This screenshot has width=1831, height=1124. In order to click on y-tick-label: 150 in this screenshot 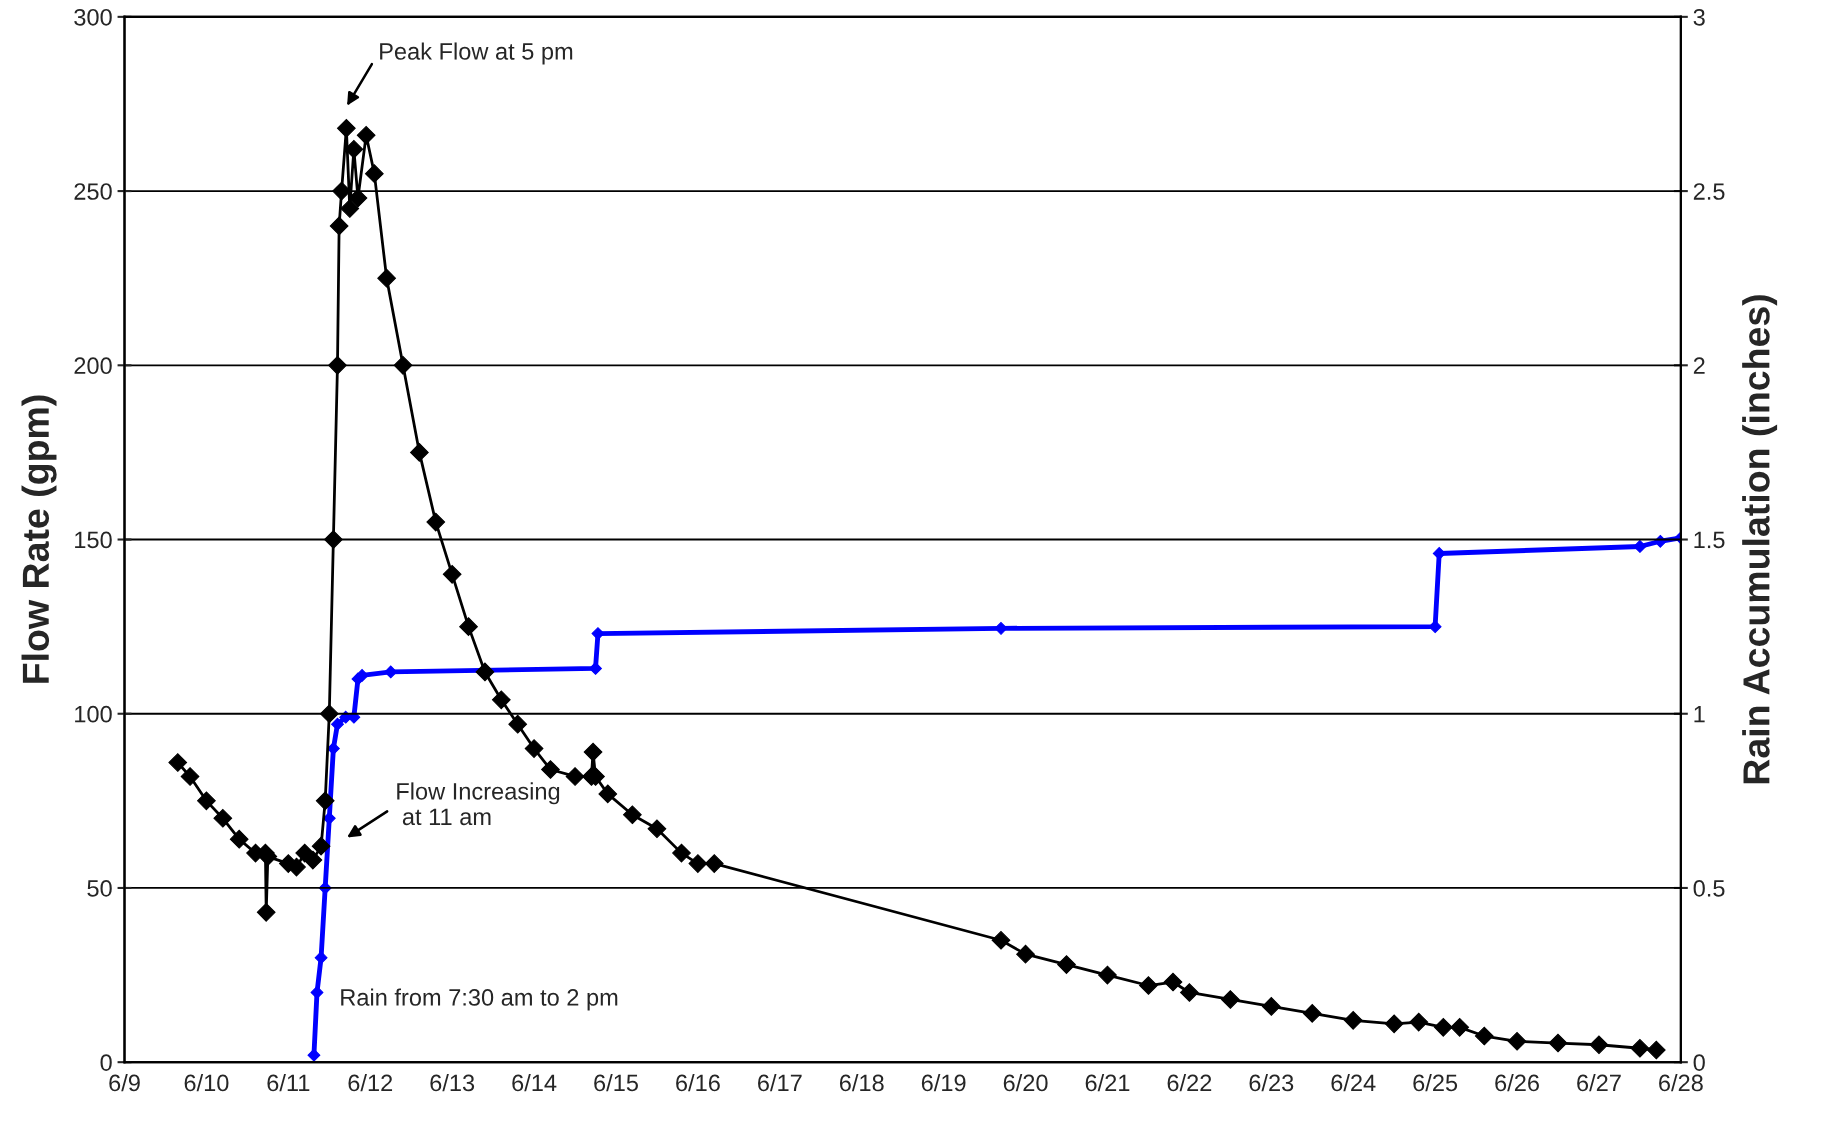, I will do `click(93, 540)`.